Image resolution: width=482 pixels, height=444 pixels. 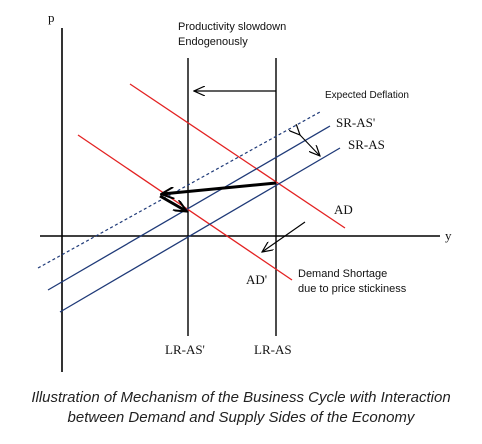 I want to click on x-axis-label: y, so click(x=448, y=235).